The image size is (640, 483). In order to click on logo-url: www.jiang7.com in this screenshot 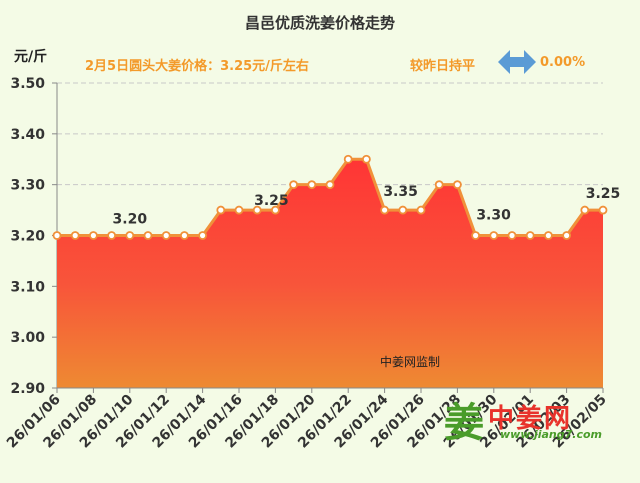, I will do `click(551, 434)`.